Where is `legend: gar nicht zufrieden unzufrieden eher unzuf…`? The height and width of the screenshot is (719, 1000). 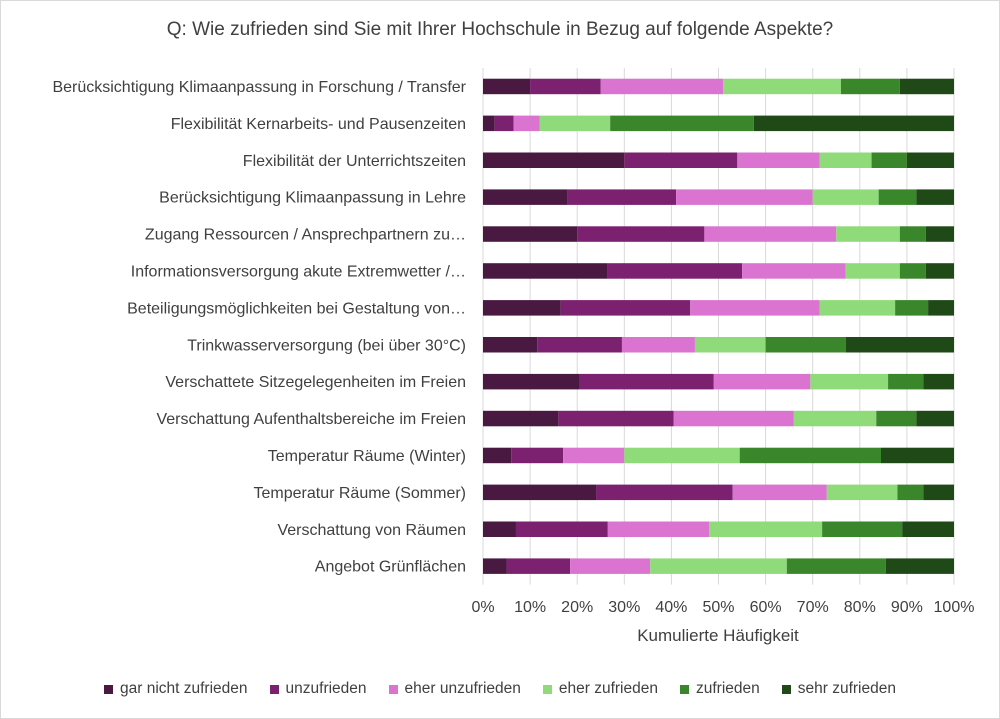 legend: gar nicht zufrieden unzufrieden eher unzuf… is located at coordinates (500, 689).